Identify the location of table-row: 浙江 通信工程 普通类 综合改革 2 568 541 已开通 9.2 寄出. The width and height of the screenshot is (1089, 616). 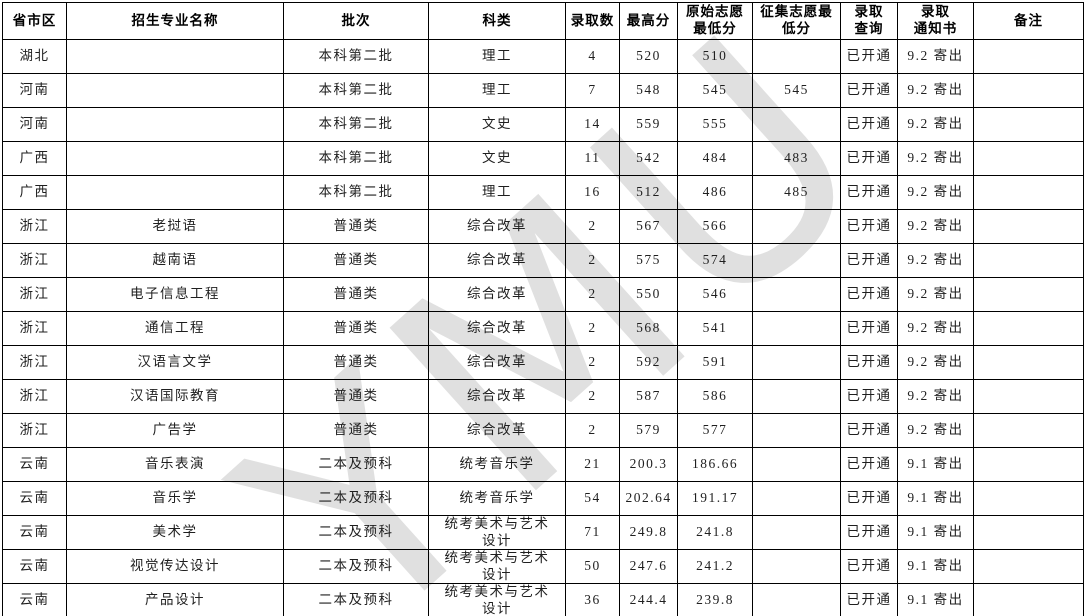
(543, 328).